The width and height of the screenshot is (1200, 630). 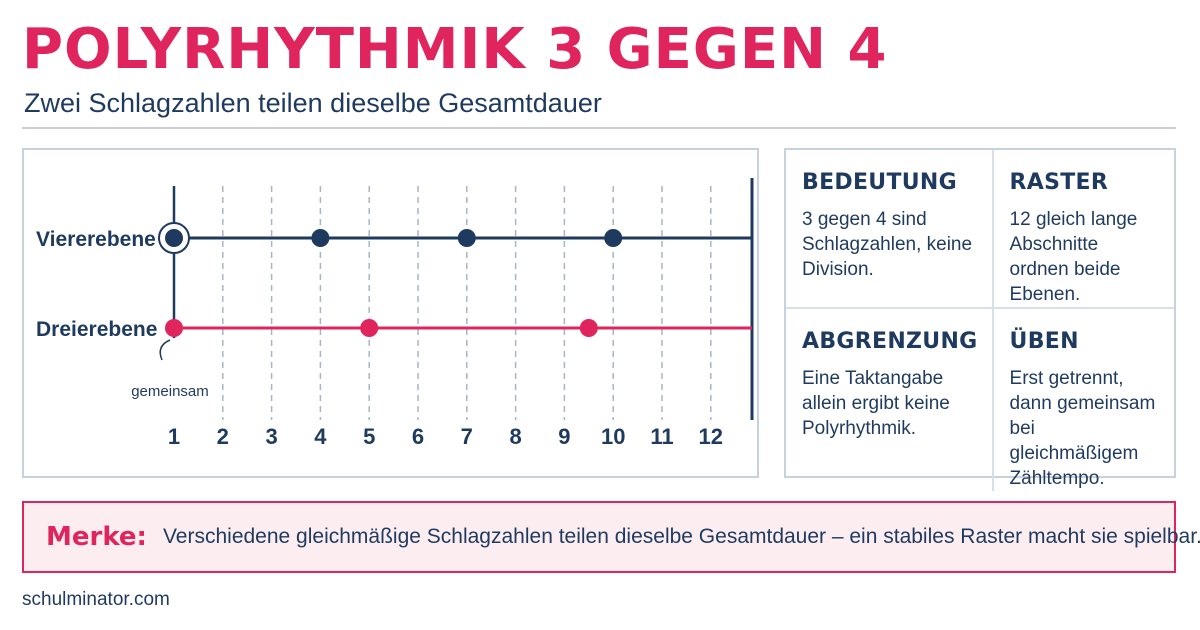 I want to click on grid-number: 5, so click(x=369, y=436).